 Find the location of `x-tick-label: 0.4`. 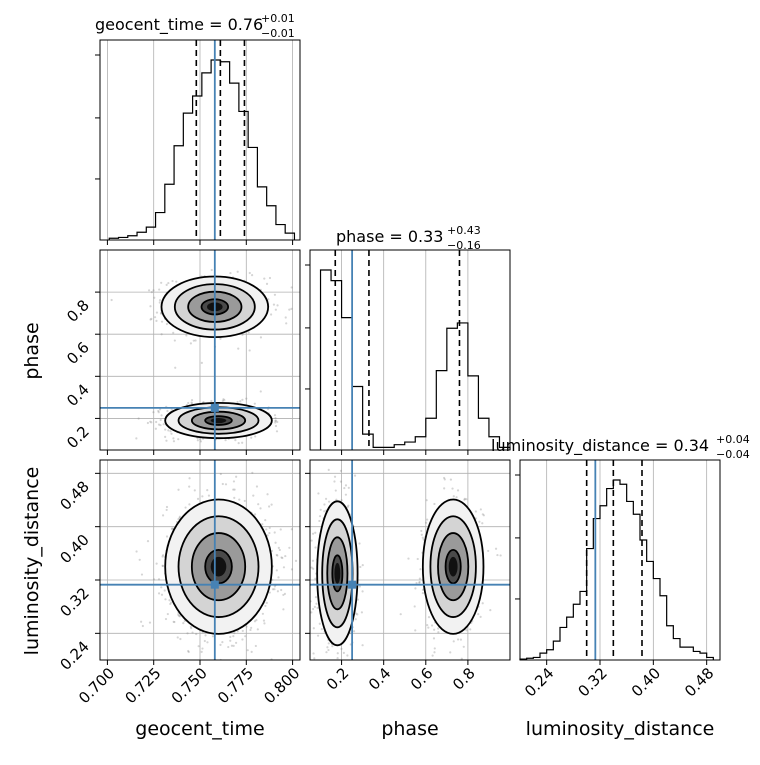

x-tick-label: 0.4 is located at coordinates (380, 679).